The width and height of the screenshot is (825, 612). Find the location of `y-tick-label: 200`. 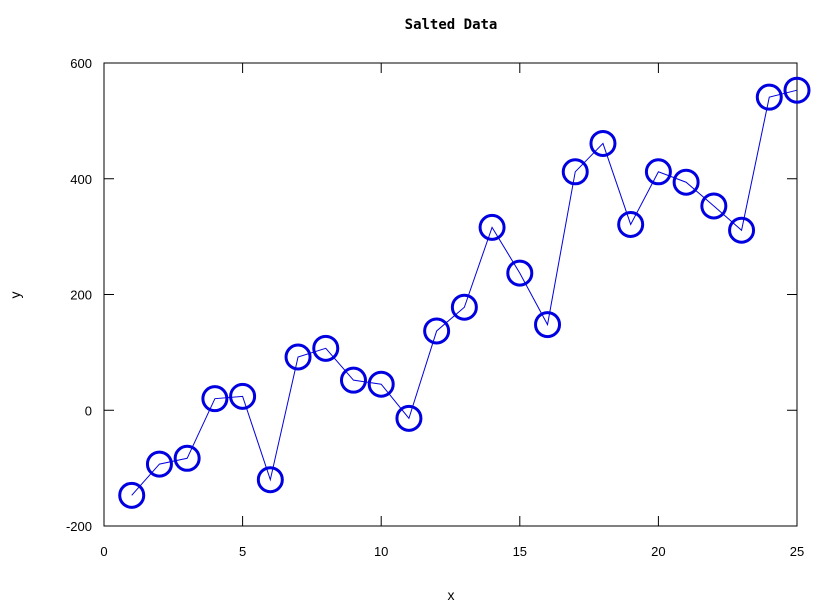

y-tick-label: 200 is located at coordinates (81, 295).